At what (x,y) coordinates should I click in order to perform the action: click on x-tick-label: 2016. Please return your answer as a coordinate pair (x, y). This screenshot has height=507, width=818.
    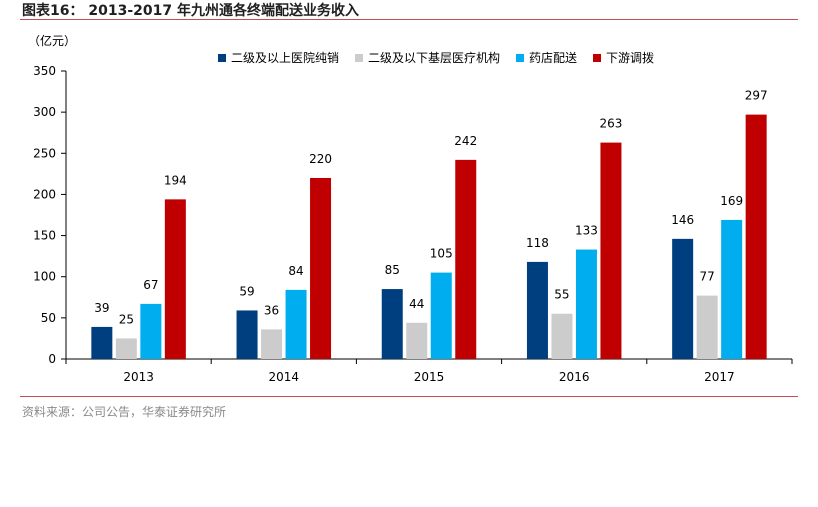
    Looking at the image, I should click on (574, 377).